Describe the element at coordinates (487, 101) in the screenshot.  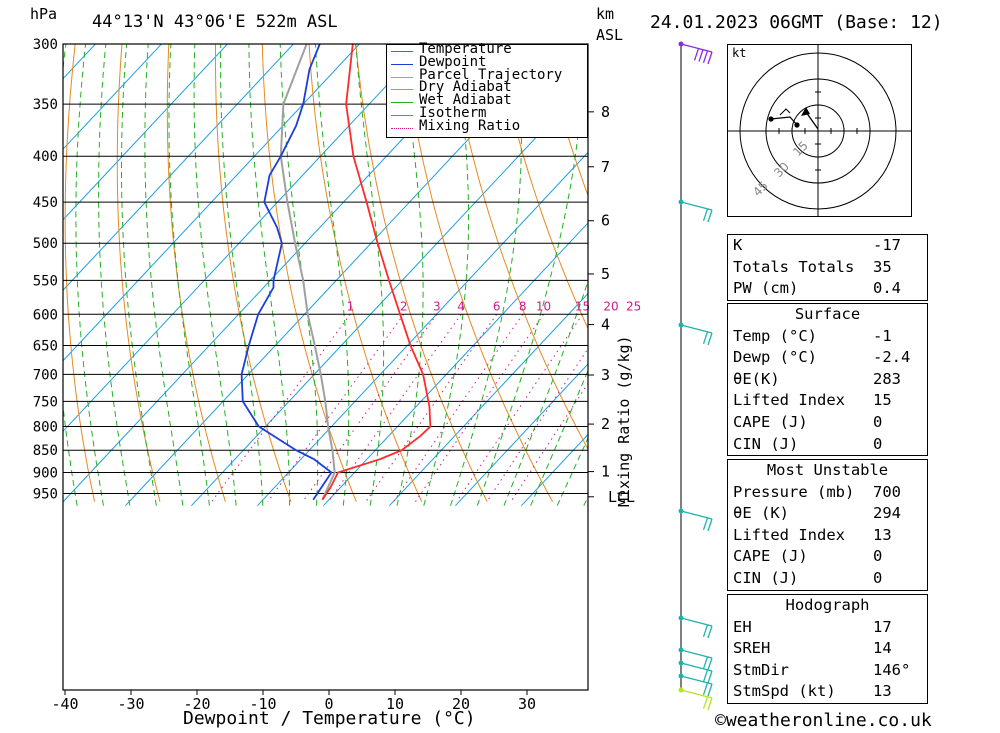
I see `legend-item: Wet Adiabat` at that location.